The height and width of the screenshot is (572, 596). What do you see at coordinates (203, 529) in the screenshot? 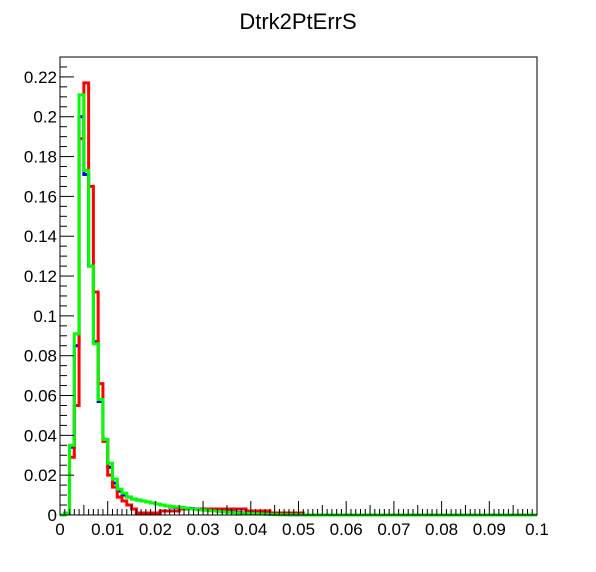
I see `x-tick-label: 0.03` at bounding box center [203, 529].